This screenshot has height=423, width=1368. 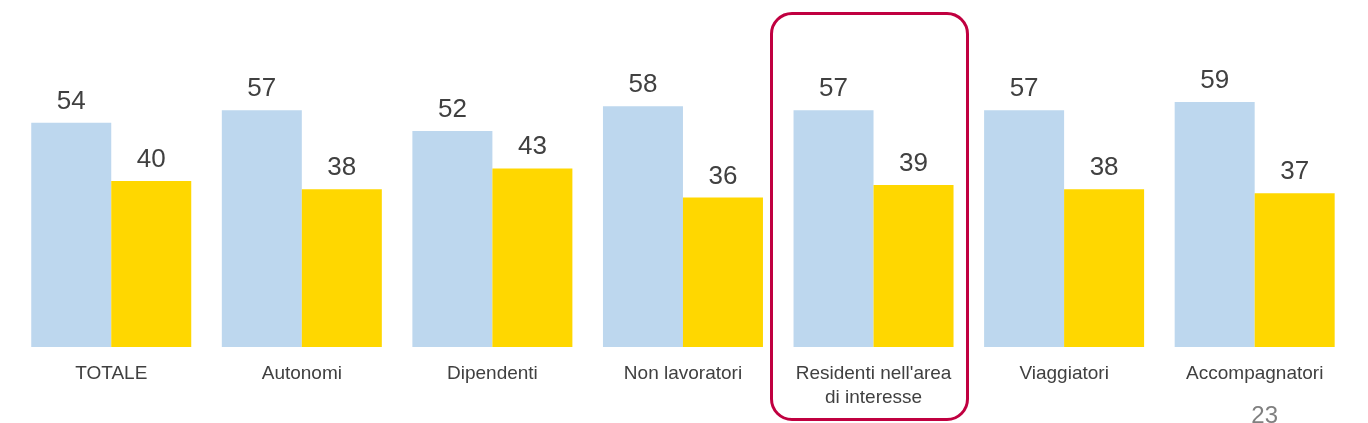 I want to click on x-tick-label: Viaggiatori, so click(x=1064, y=372).